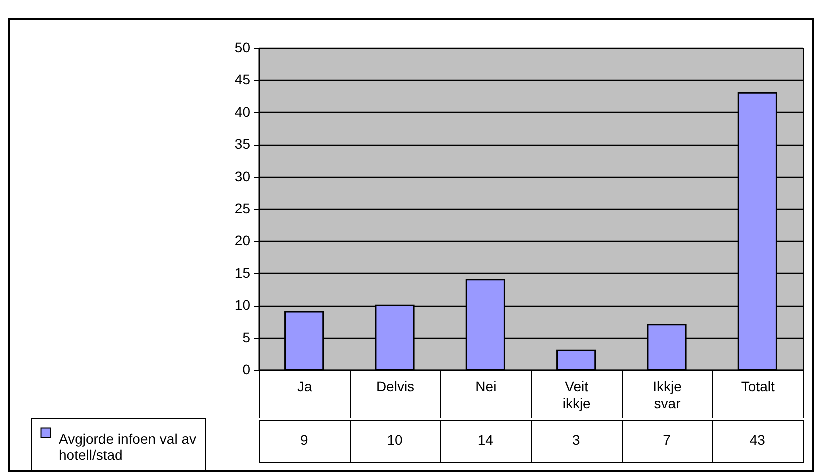 The image size is (820, 473). What do you see at coordinates (486, 440) in the screenshot?
I see `data-label: 14` at bounding box center [486, 440].